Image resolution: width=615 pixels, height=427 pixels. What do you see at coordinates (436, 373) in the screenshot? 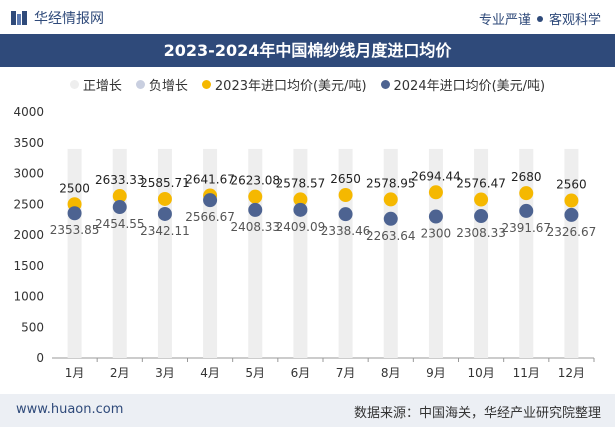
I see `x-tick-label: 9月` at bounding box center [436, 373].